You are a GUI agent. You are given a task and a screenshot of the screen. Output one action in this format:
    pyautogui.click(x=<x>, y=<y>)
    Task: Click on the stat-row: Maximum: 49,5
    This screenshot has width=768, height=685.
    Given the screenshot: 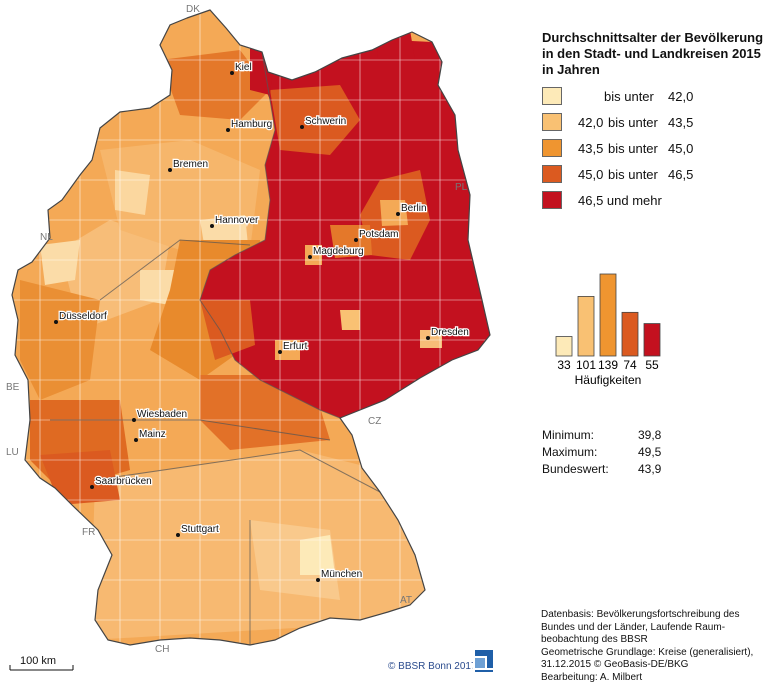 What is the action you would take?
    pyautogui.click(x=632, y=453)
    